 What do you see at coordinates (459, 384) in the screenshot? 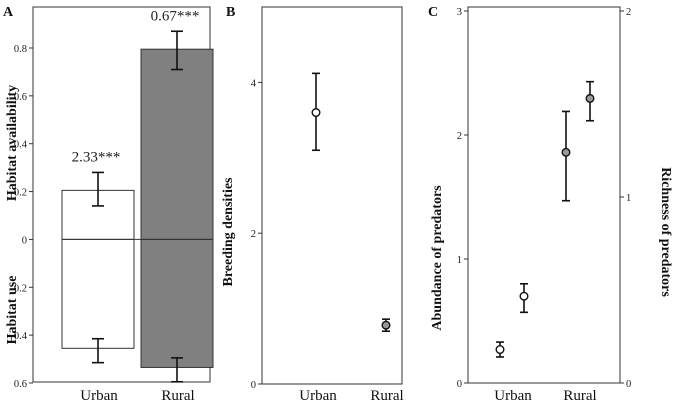
I see `panel-c-ytick-left-label: 0` at bounding box center [459, 384].